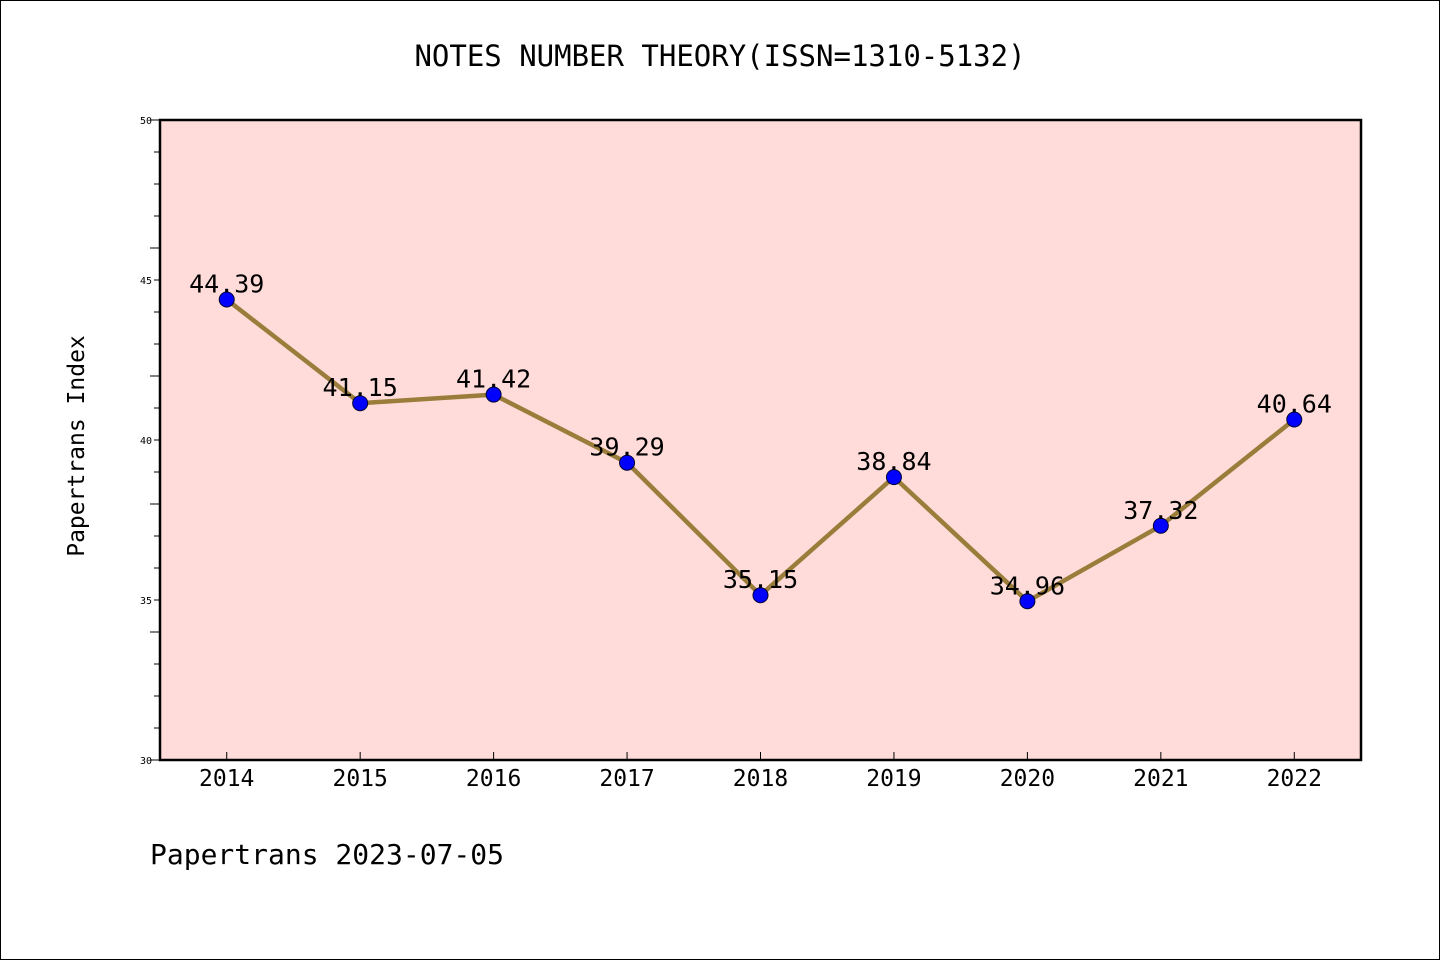 The width and height of the screenshot is (1440, 960). Describe the element at coordinates (893, 779) in the screenshot. I see `x-tick-label: 2019` at that location.